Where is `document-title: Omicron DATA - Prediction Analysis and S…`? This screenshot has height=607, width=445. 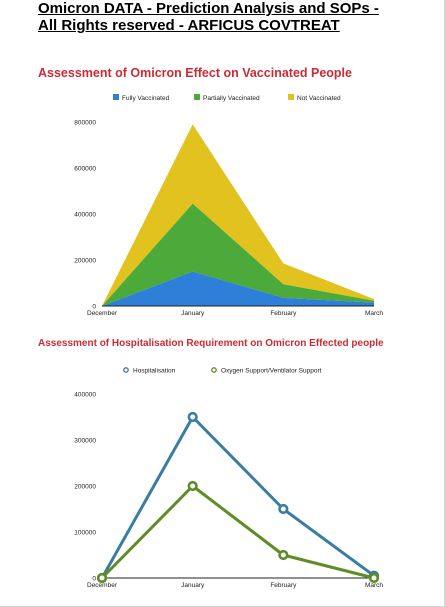
document-title: Omicron DATA - Prediction Analysis and S… is located at coordinates (238, 17).